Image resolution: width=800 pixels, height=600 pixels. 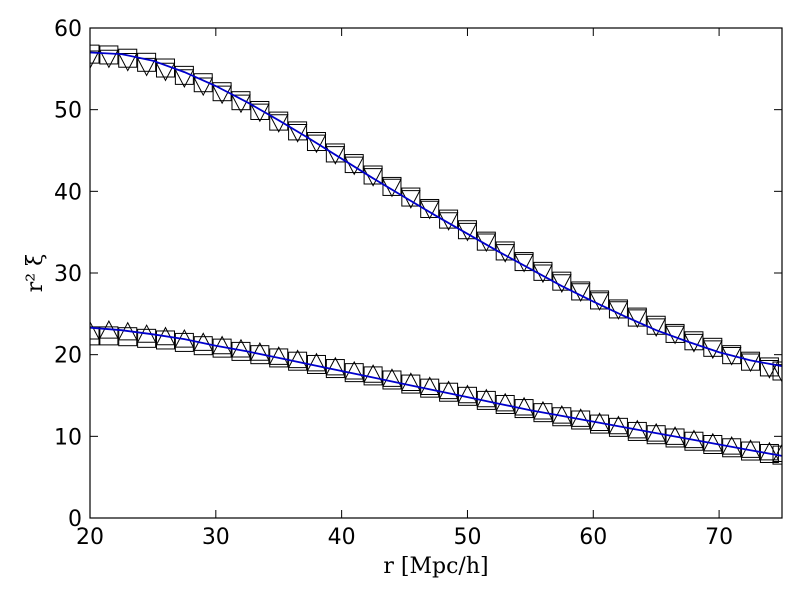 I want to click on y-tick-label: 30, so click(x=68, y=274).